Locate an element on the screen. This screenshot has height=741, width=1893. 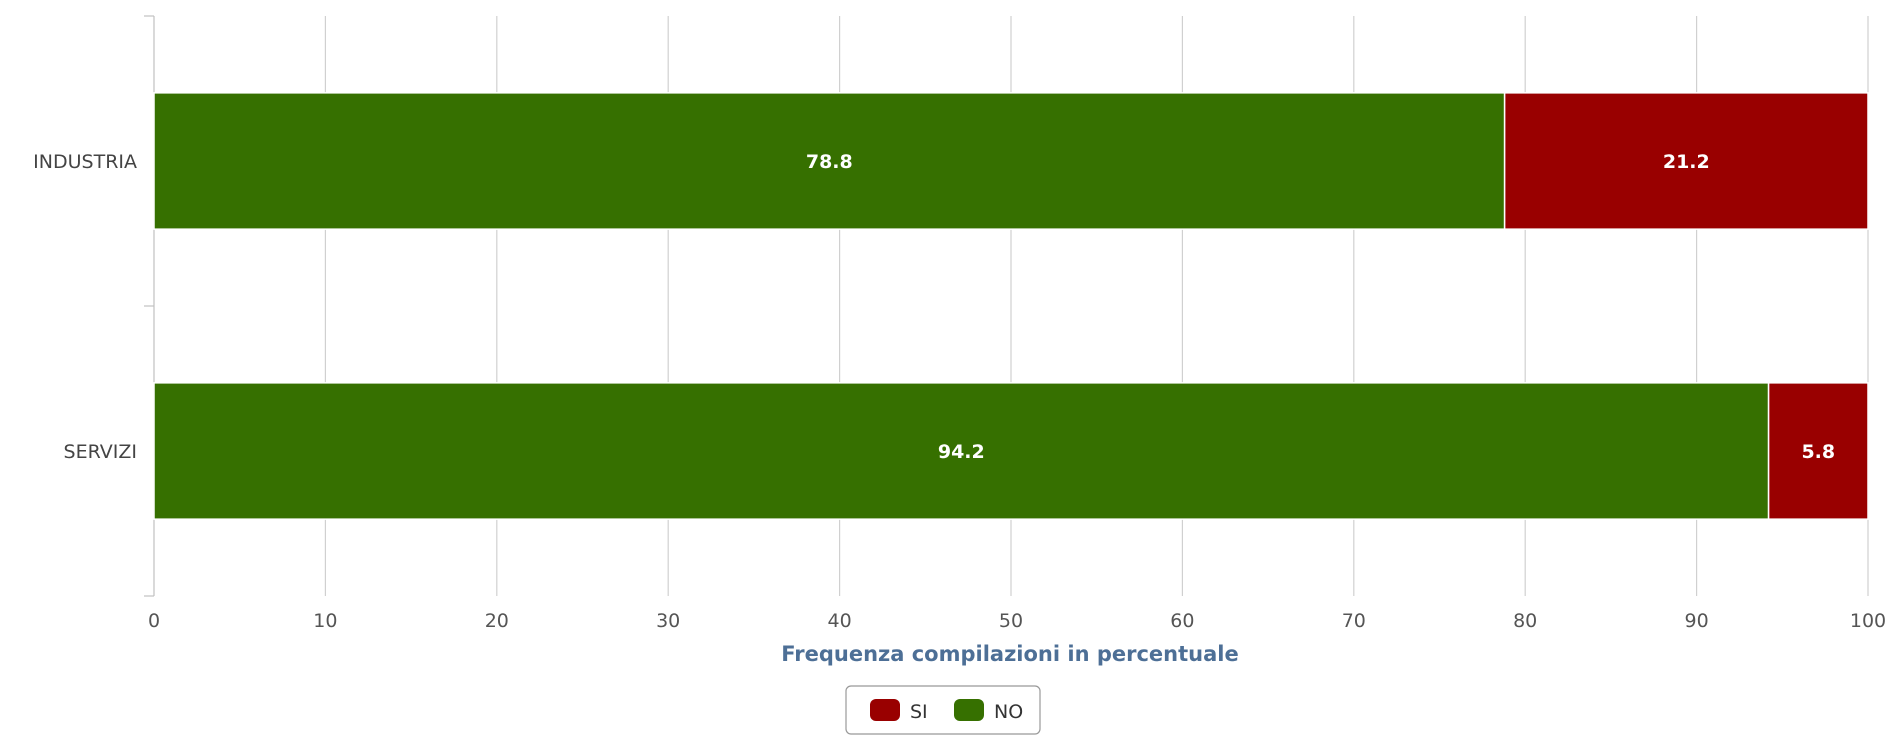
data-label: 21.2 is located at coordinates (1686, 162).